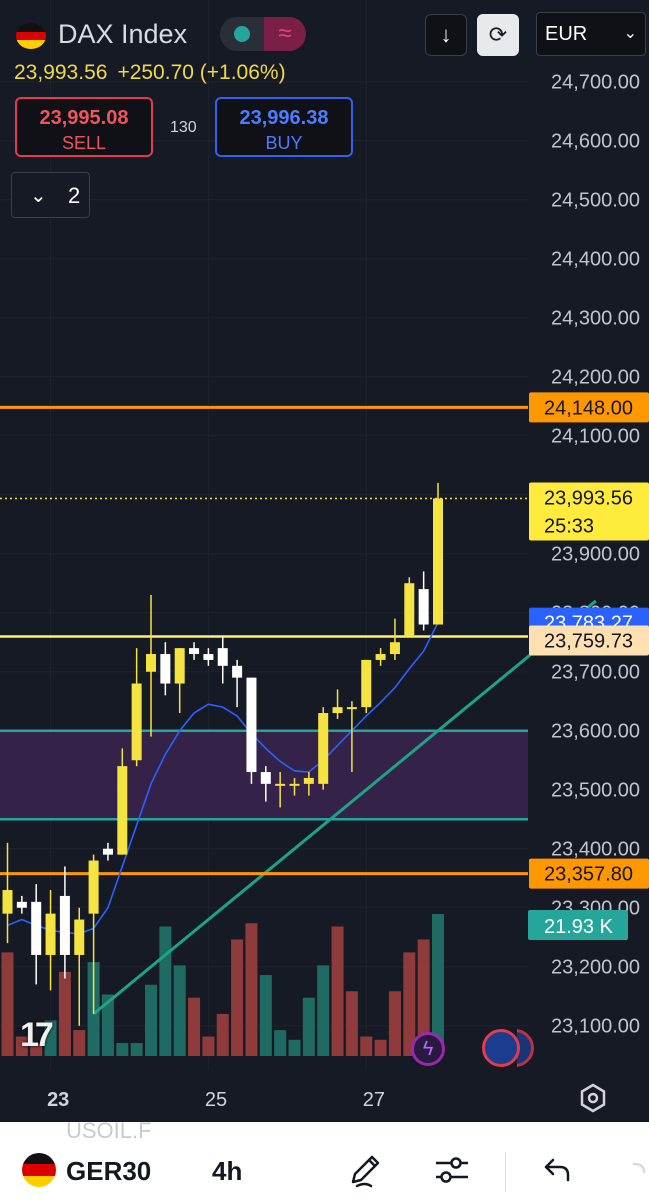 The image size is (649, 1200). I want to click on more-icon, so click(635, 1170).